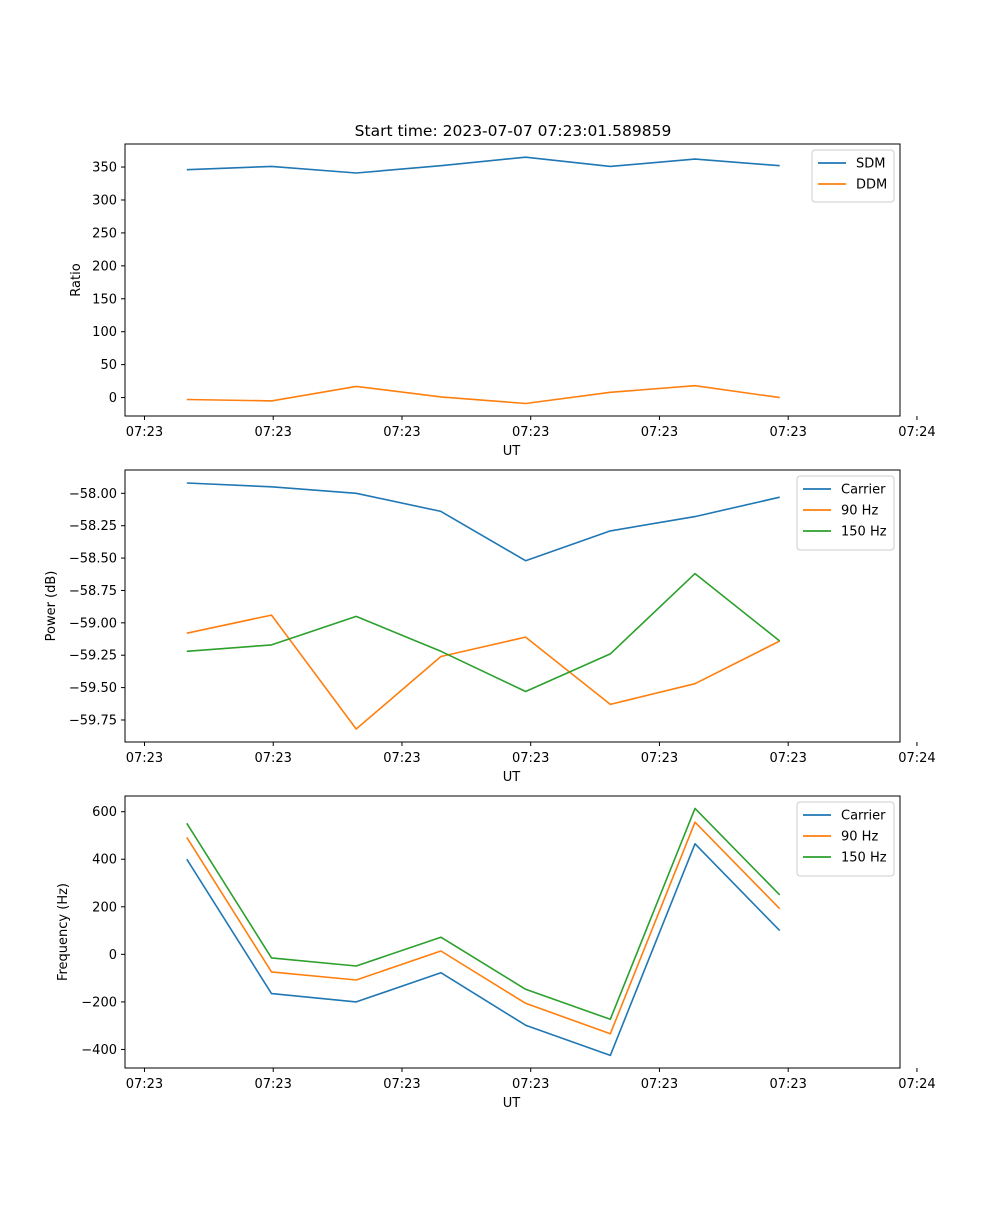 The image size is (1000, 1205). I want to click on y-tick-label: −58.50, so click(93, 559).